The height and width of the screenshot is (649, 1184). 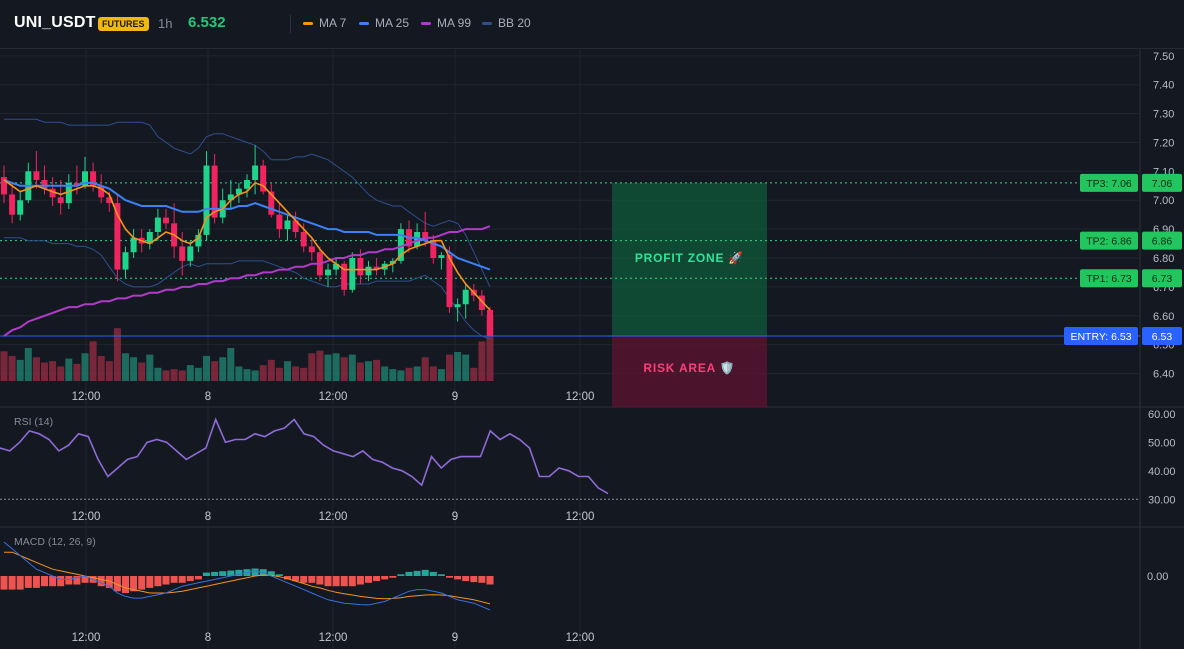 I want to click on timeframe-label: 1h, so click(x=165, y=23).